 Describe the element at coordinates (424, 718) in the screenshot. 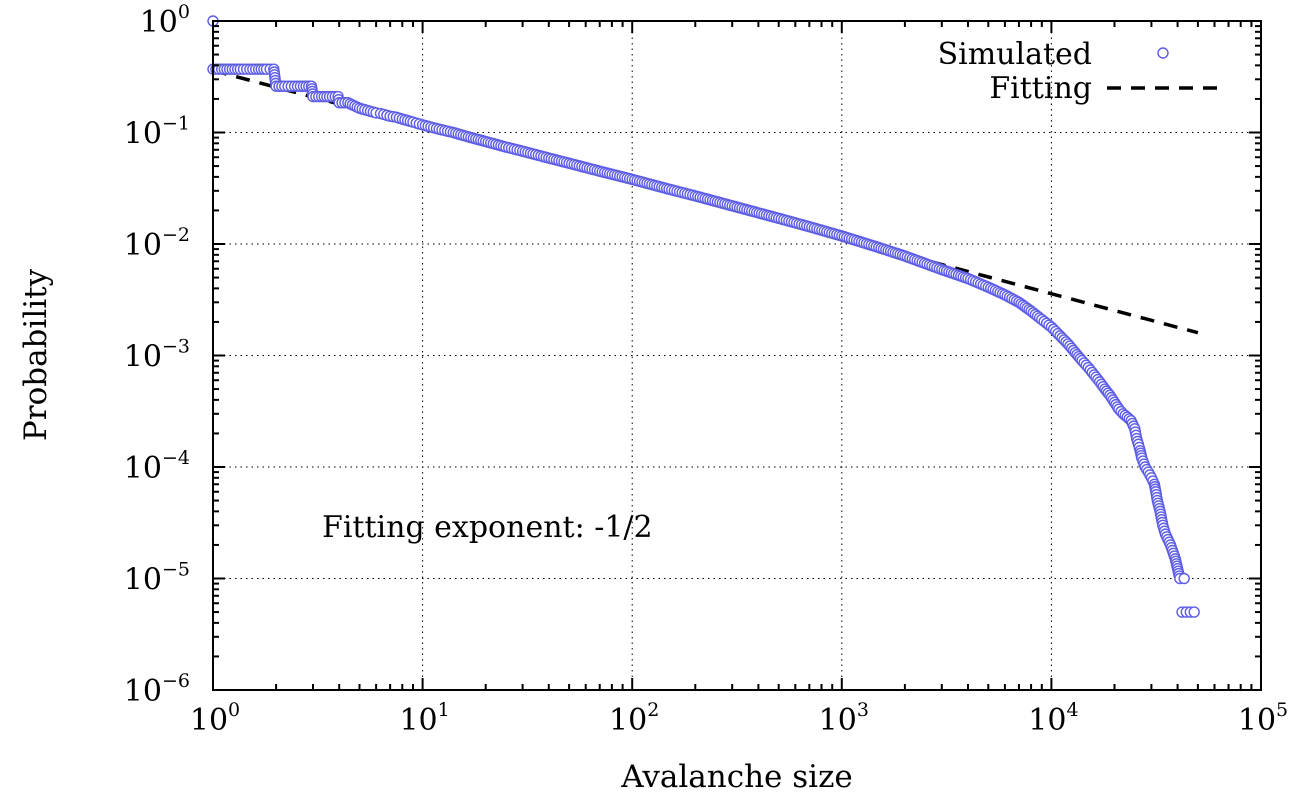

I see `x-tick-label: 10¹` at that location.